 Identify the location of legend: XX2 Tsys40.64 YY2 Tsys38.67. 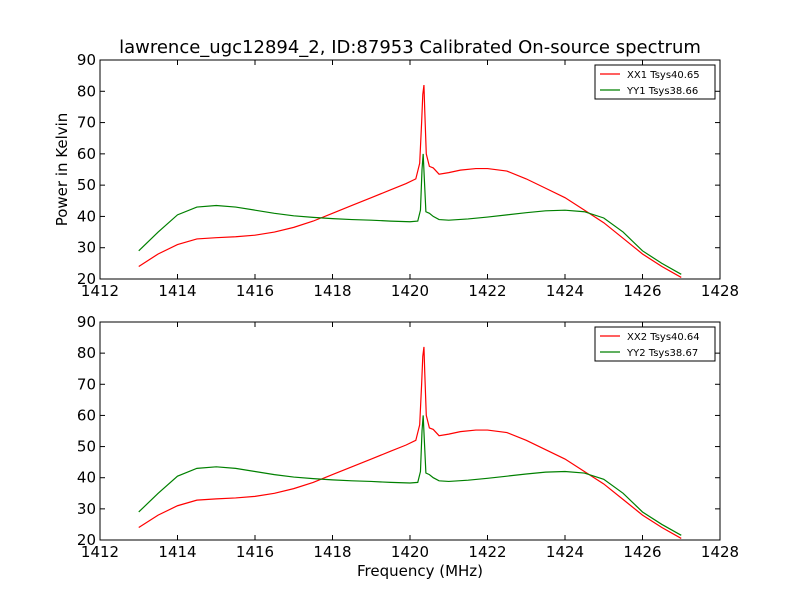
(655, 344).